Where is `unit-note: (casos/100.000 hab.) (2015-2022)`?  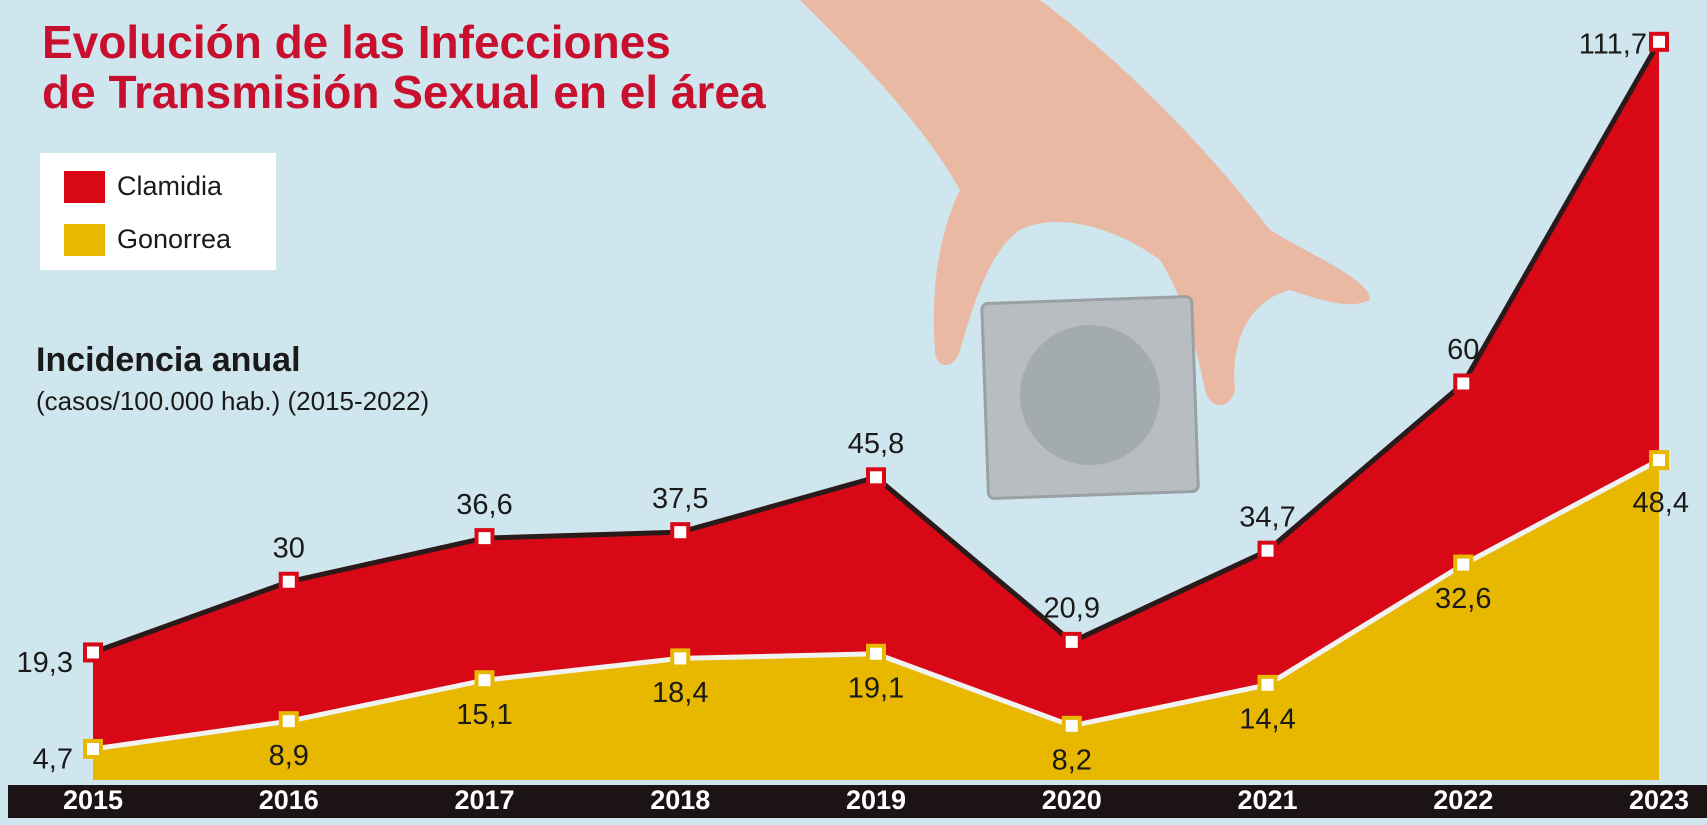 unit-note: (casos/100.000 hab.) (2015-2022) is located at coordinates (232, 401).